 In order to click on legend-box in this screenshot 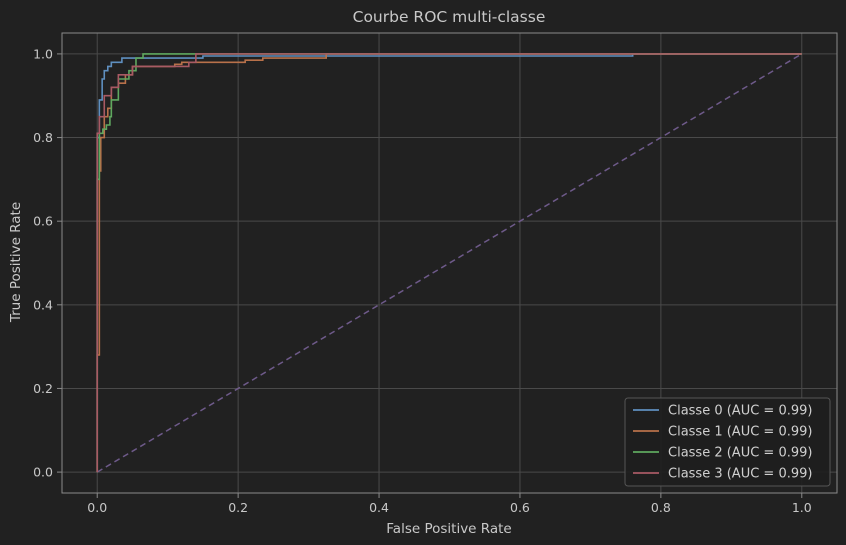, I will do `click(727, 442)`.